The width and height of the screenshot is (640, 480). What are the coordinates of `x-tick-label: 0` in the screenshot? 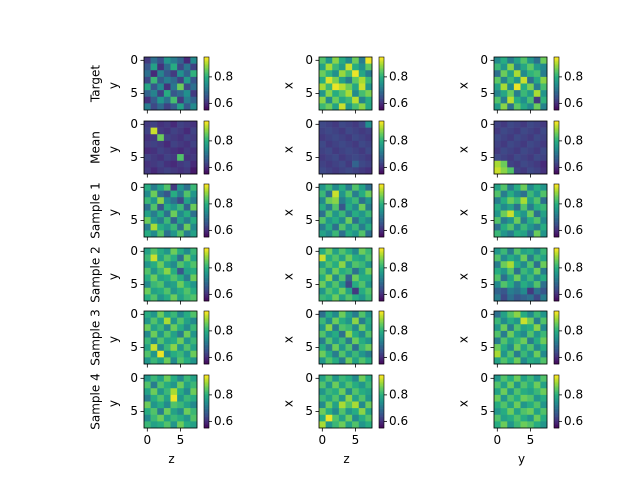 It's located at (147, 440).